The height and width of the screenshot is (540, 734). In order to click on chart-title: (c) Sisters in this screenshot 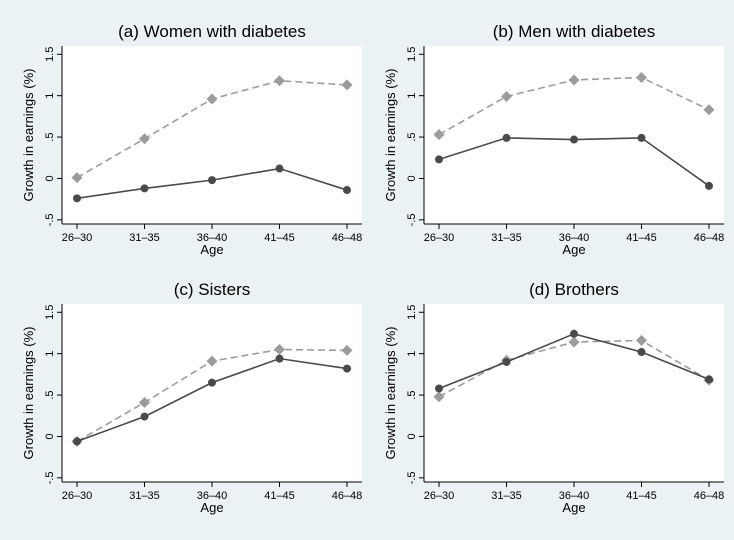, I will do `click(212, 289)`.